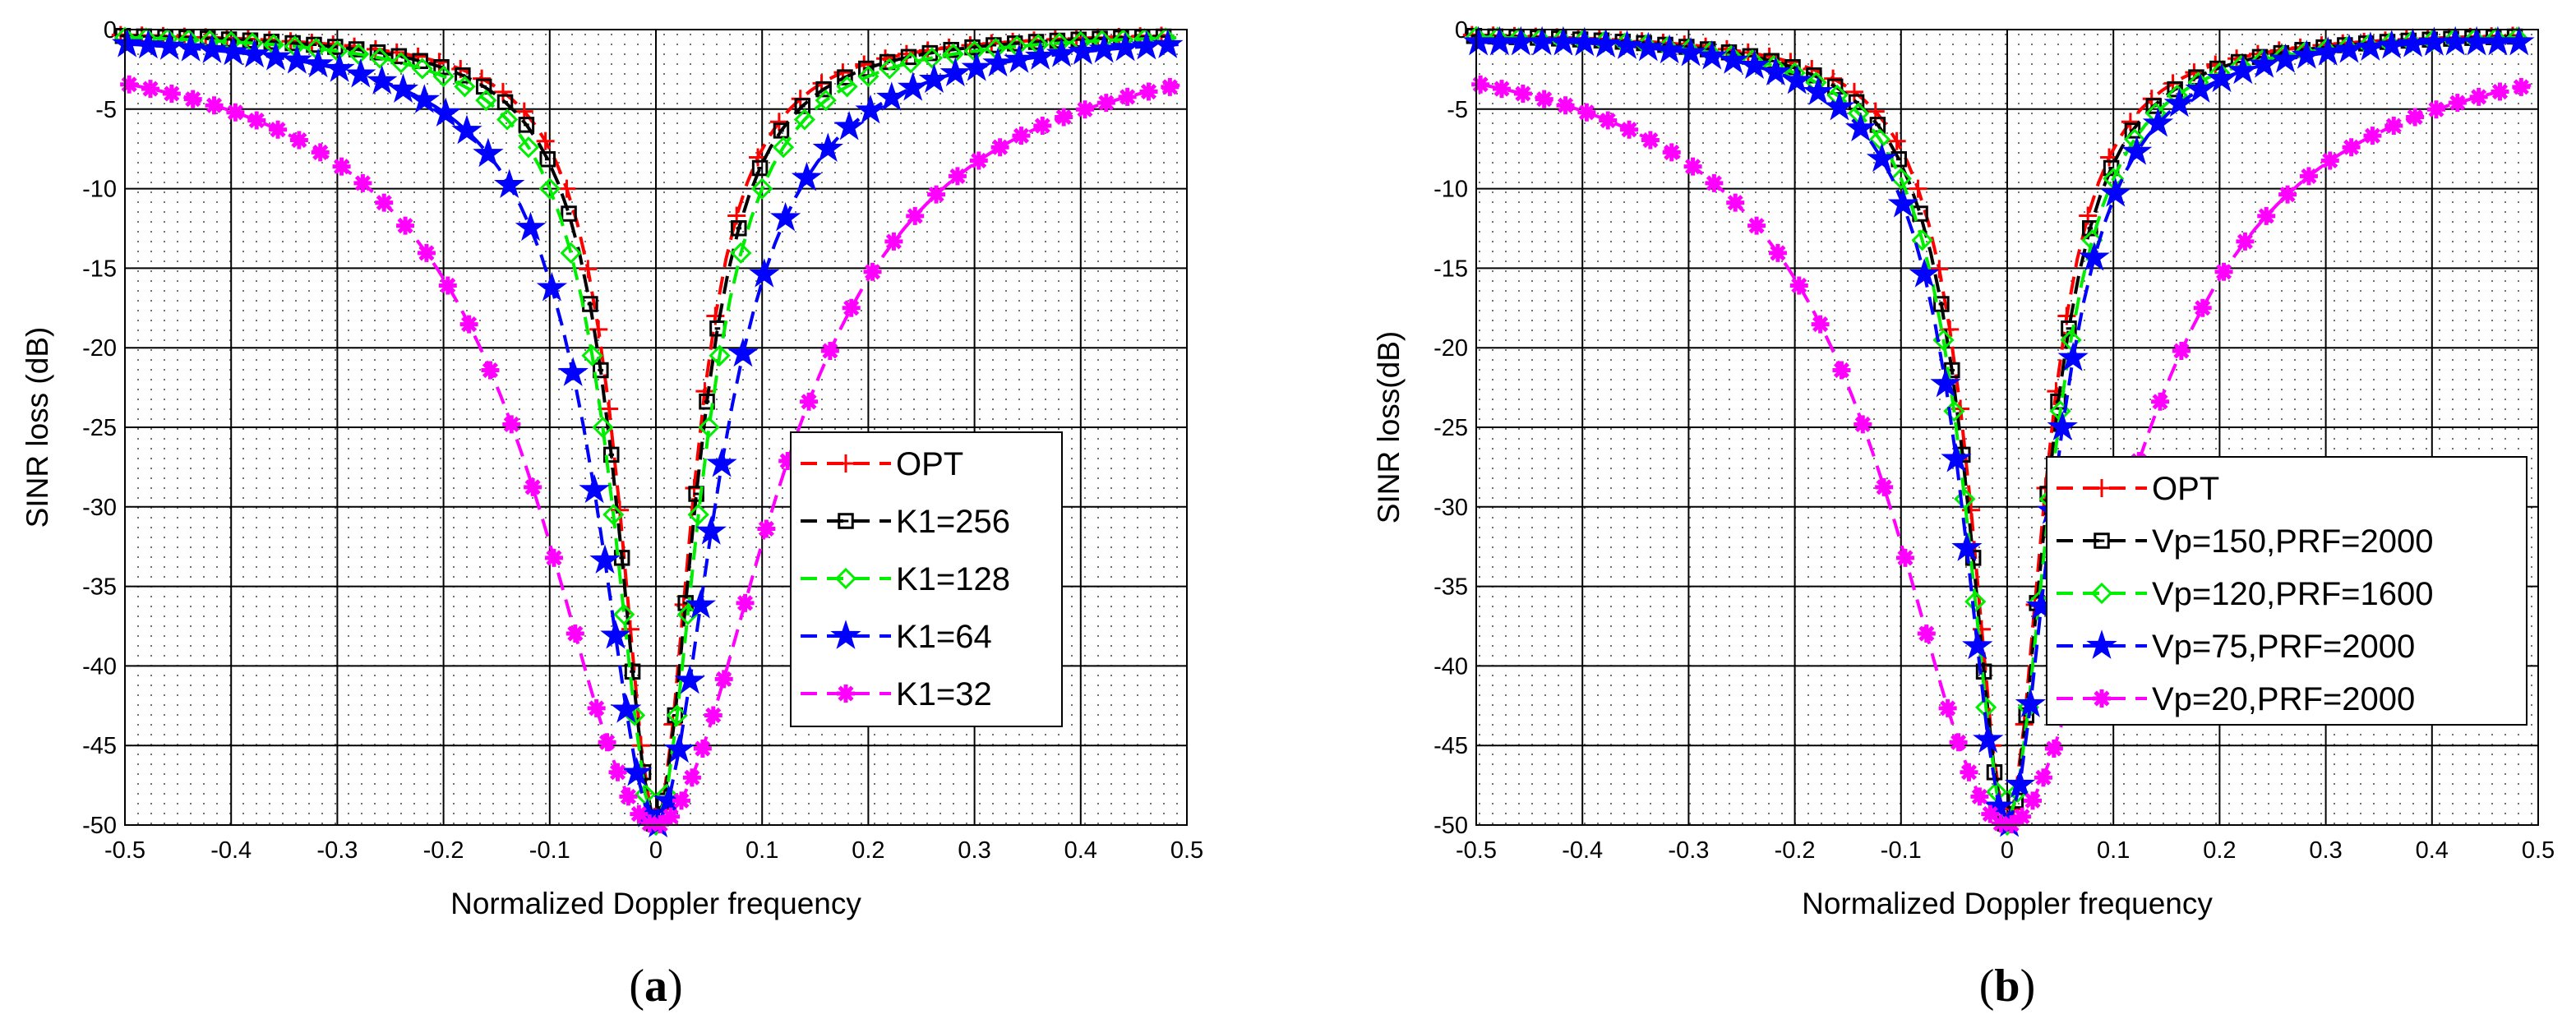  I want to click on x-tick-label-a: 0, so click(655, 850).